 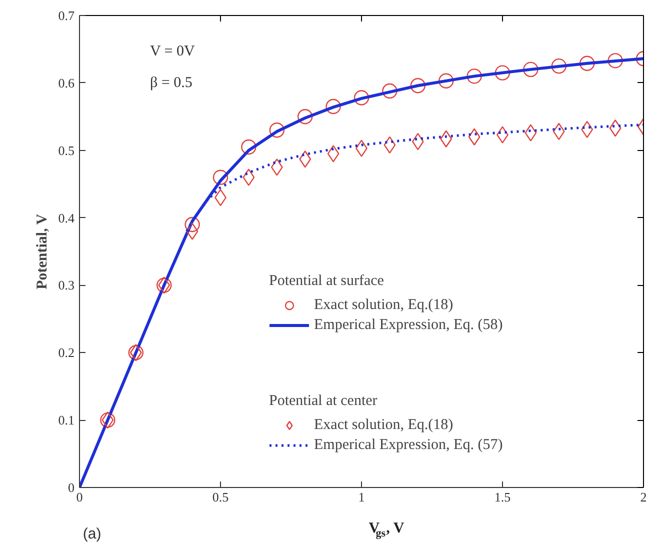 I want to click on text: (a), so click(x=92, y=534).